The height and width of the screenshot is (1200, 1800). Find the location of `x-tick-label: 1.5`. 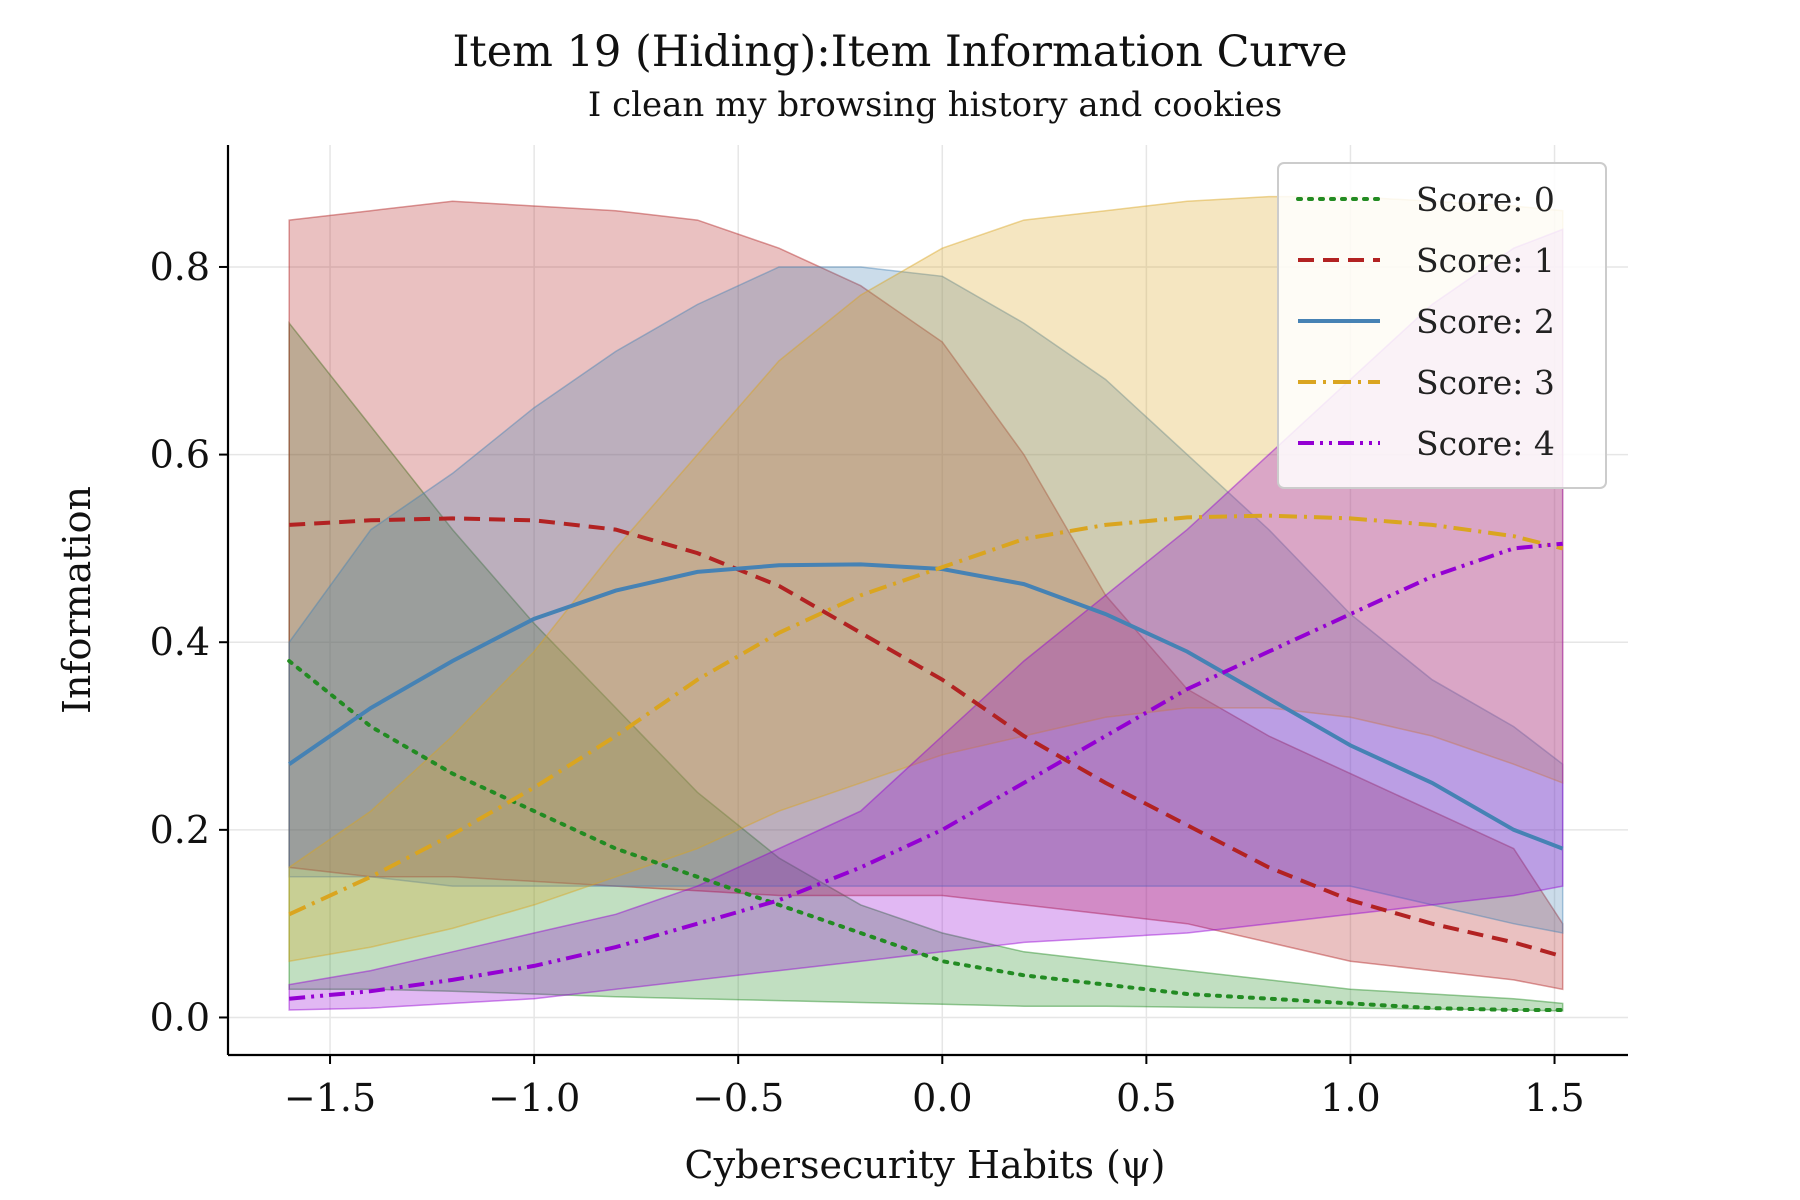

x-tick-label: 1.5 is located at coordinates (1554, 1098).